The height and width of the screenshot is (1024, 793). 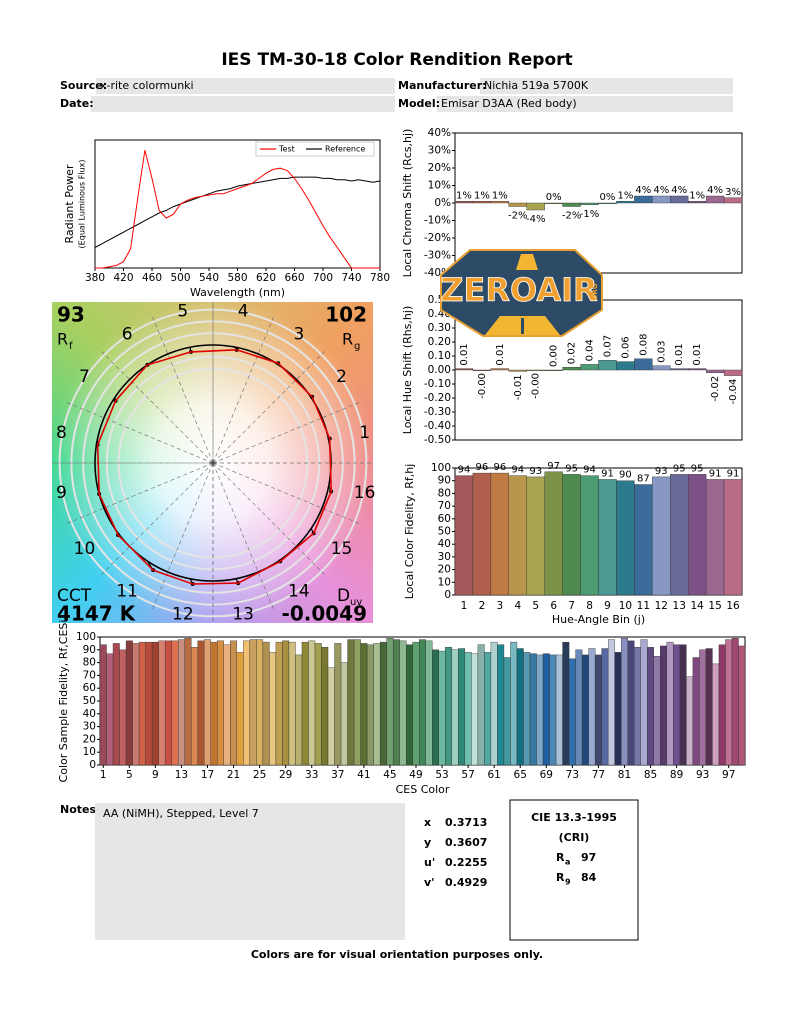 I want to click on x-tick-label: 9, so click(x=155, y=775).